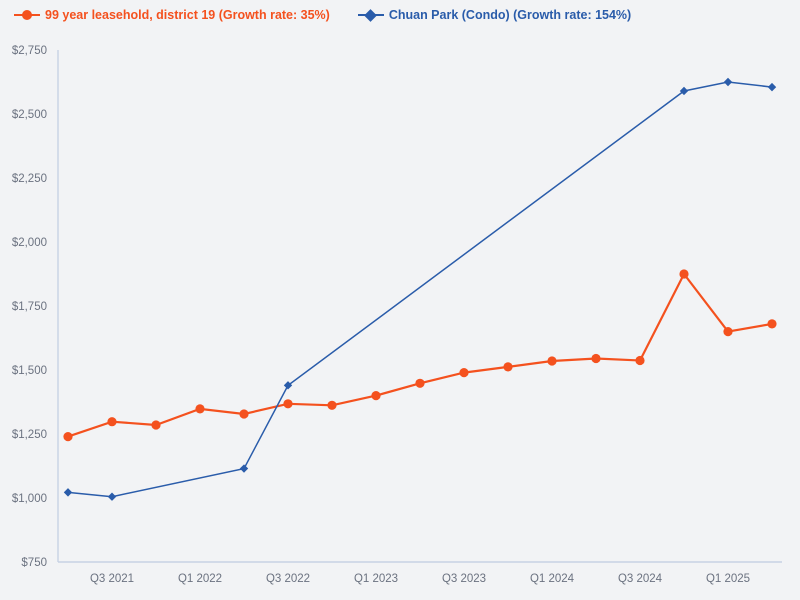 The height and width of the screenshot is (600, 800). Describe the element at coordinates (29, 51) in the screenshot. I see `y-axis-tick-label: $2,750` at that location.